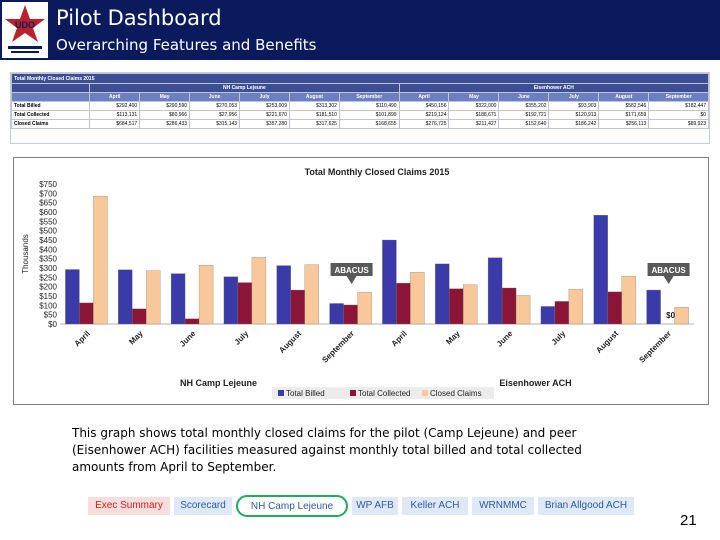  What do you see at coordinates (377, 172) in the screenshot?
I see `chart-title: Total Monthly Closed Claims 2015` at bounding box center [377, 172].